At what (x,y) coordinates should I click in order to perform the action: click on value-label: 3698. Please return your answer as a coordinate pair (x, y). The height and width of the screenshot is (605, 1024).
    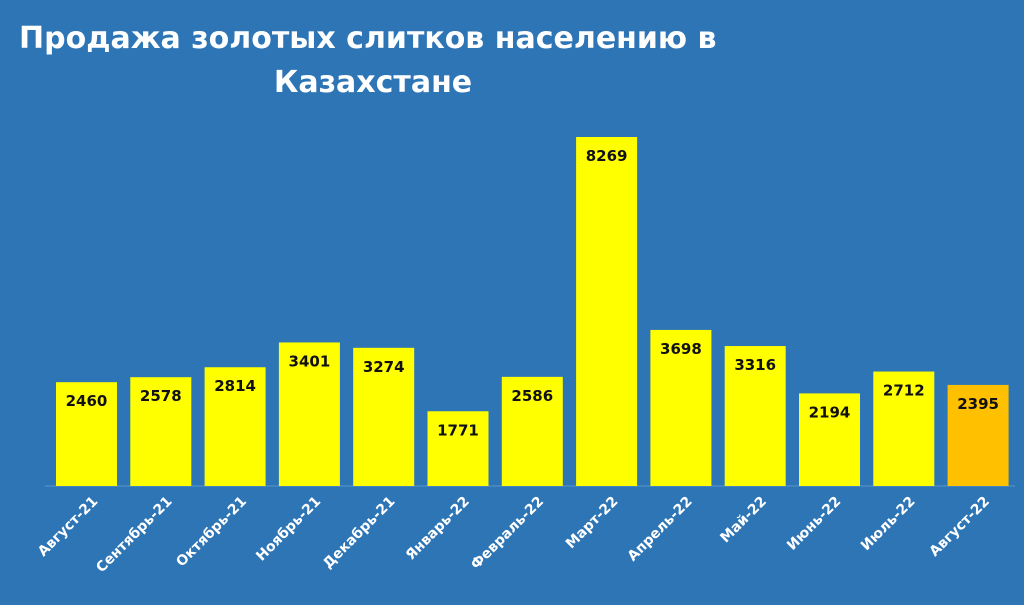
    Looking at the image, I should click on (681, 349).